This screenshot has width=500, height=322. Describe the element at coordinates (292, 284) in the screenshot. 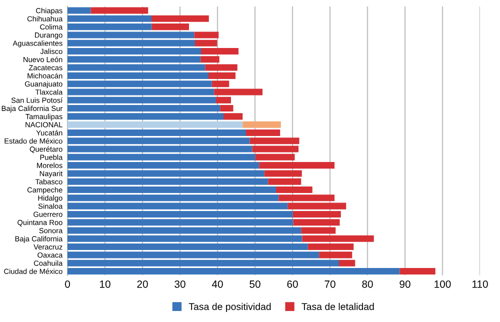

I see `x-tick-label: 60` at that location.